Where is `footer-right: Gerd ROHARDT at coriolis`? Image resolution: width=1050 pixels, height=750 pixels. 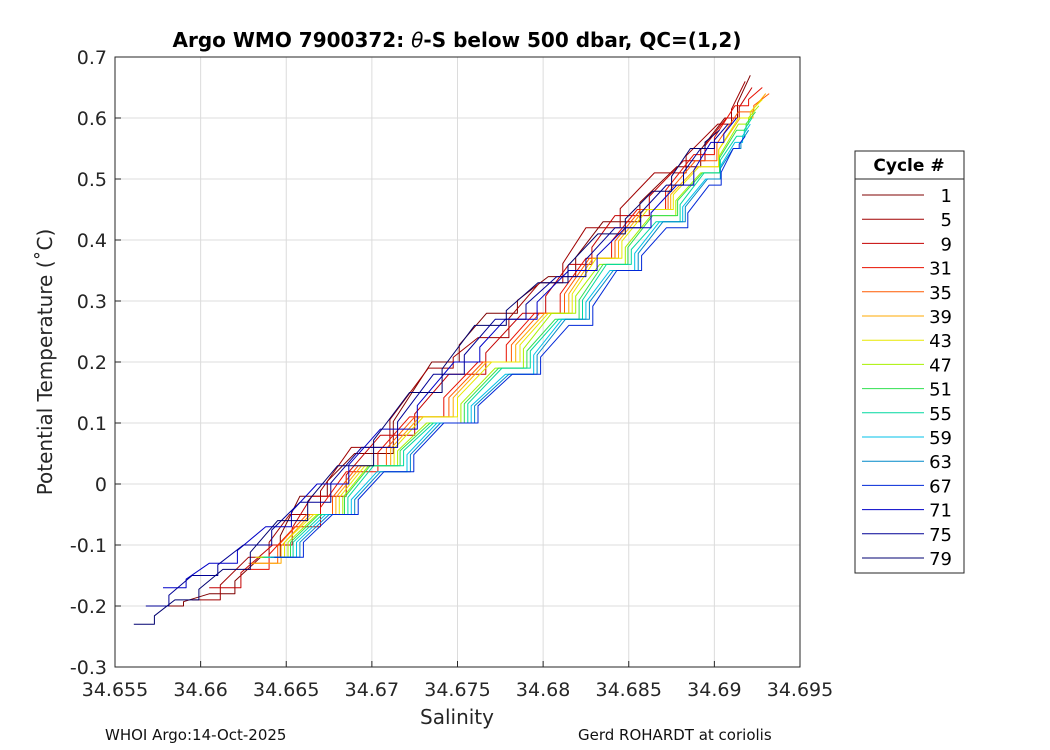 footer-right: Gerd ROHARDT at coriolis is located at coordinates (675, 735).